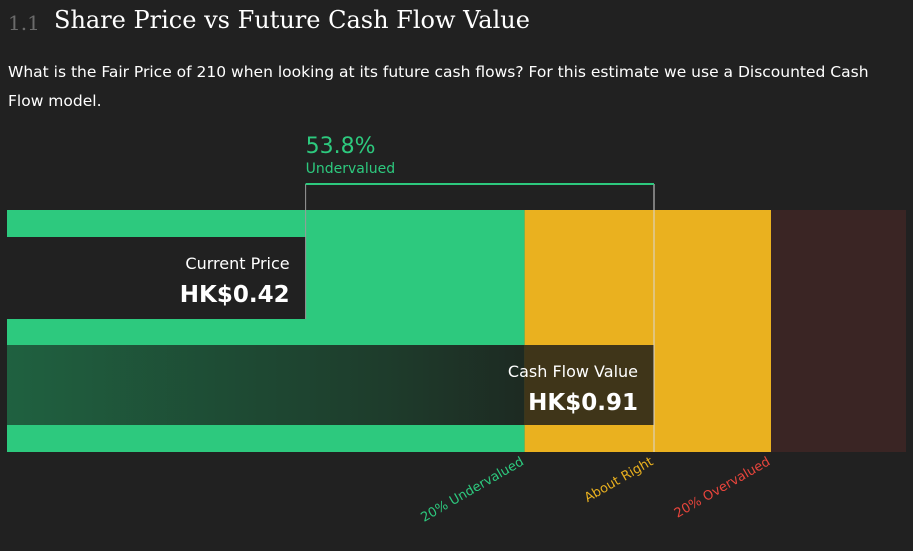 The image size is (913, 551). What do you see at coordinates (24, 23) in the screenshot?
I see `section-number: 1.1` at bounding box center [24, 23].